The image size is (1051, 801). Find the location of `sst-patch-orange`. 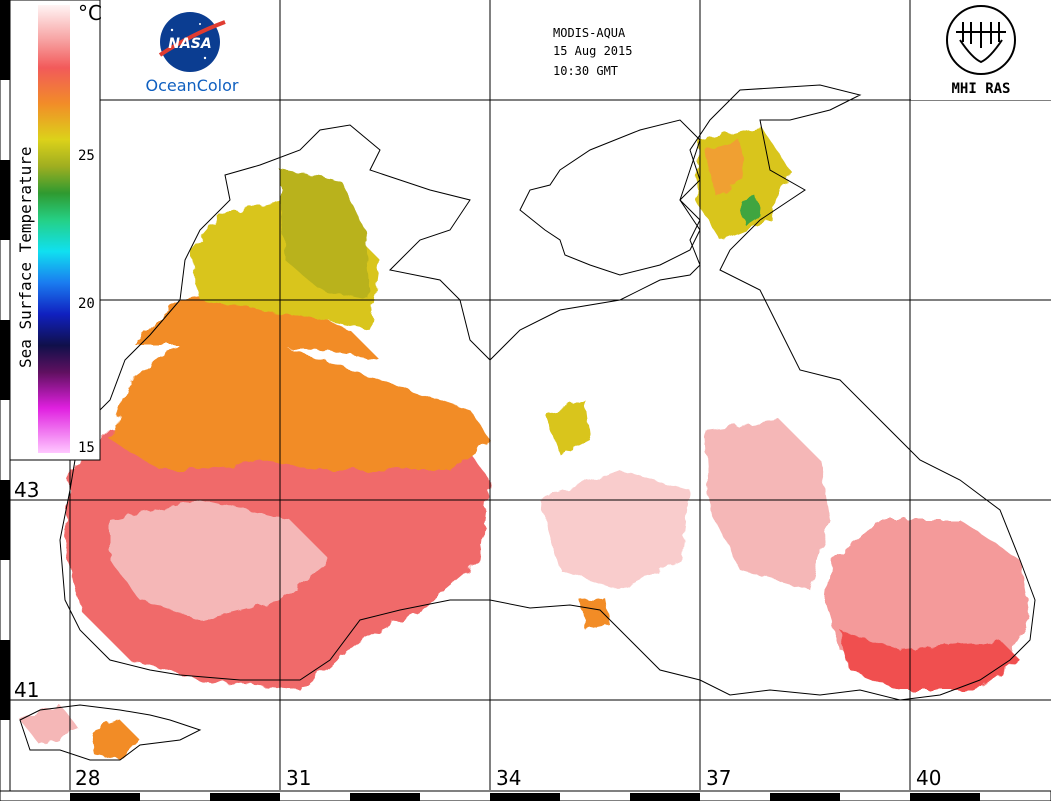

sst-patch-orange is located at coordinates (300, 400).